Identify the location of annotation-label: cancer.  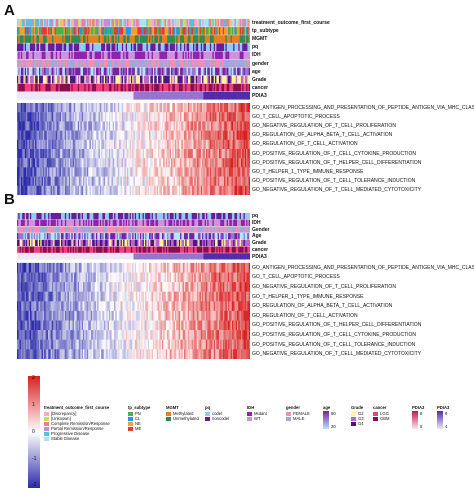
(260, 87).